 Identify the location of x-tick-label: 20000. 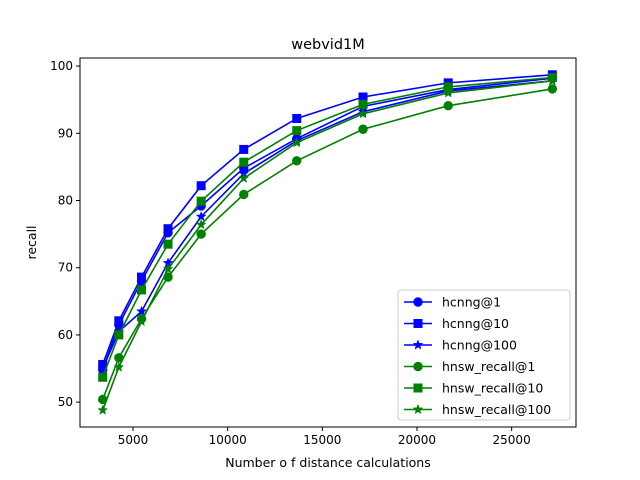
(417, 440).